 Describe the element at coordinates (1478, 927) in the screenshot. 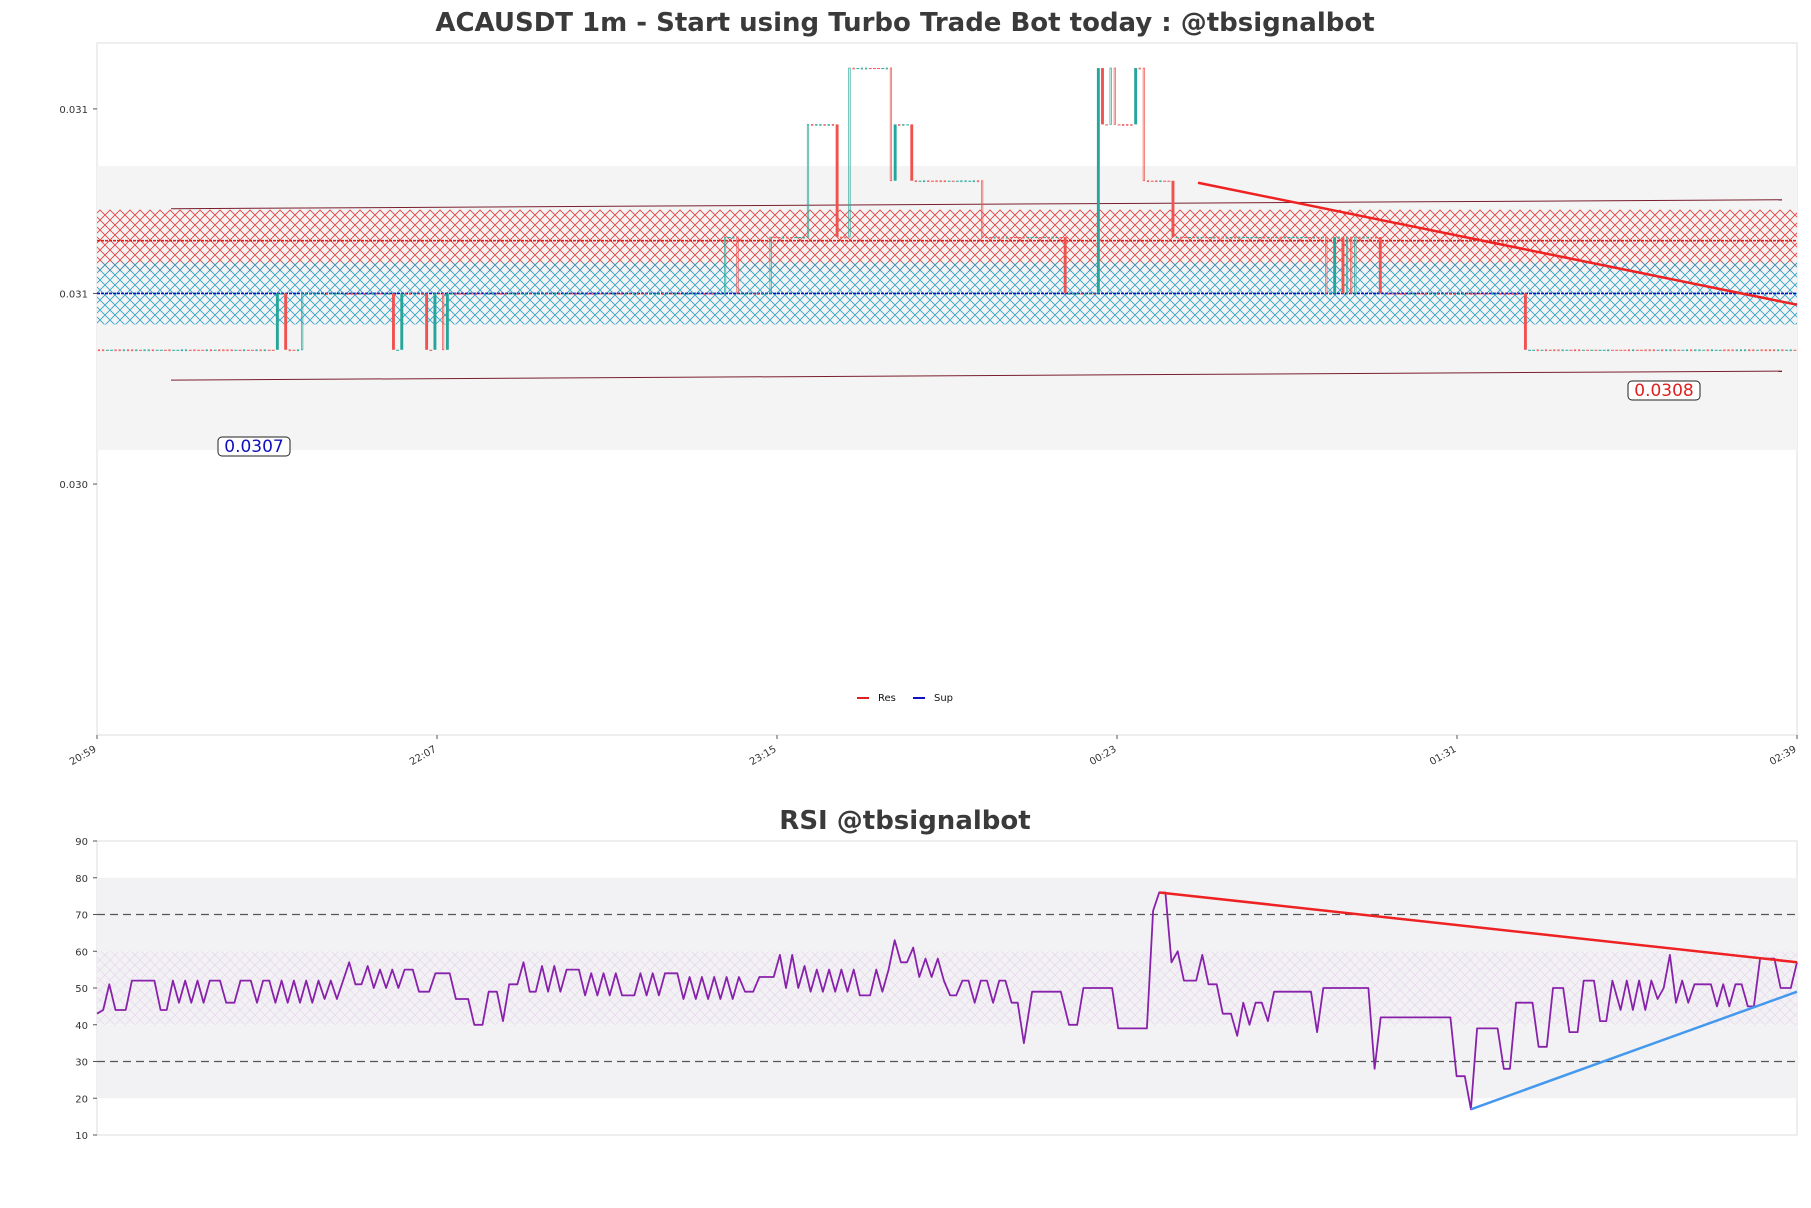

I see `rsi-resistance-trendline` at that location.